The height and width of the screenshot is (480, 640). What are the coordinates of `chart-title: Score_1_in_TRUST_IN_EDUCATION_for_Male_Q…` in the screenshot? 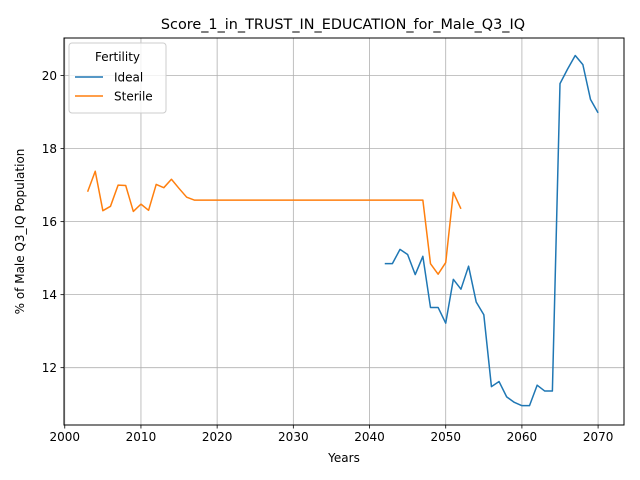 It's located at (343, 25).